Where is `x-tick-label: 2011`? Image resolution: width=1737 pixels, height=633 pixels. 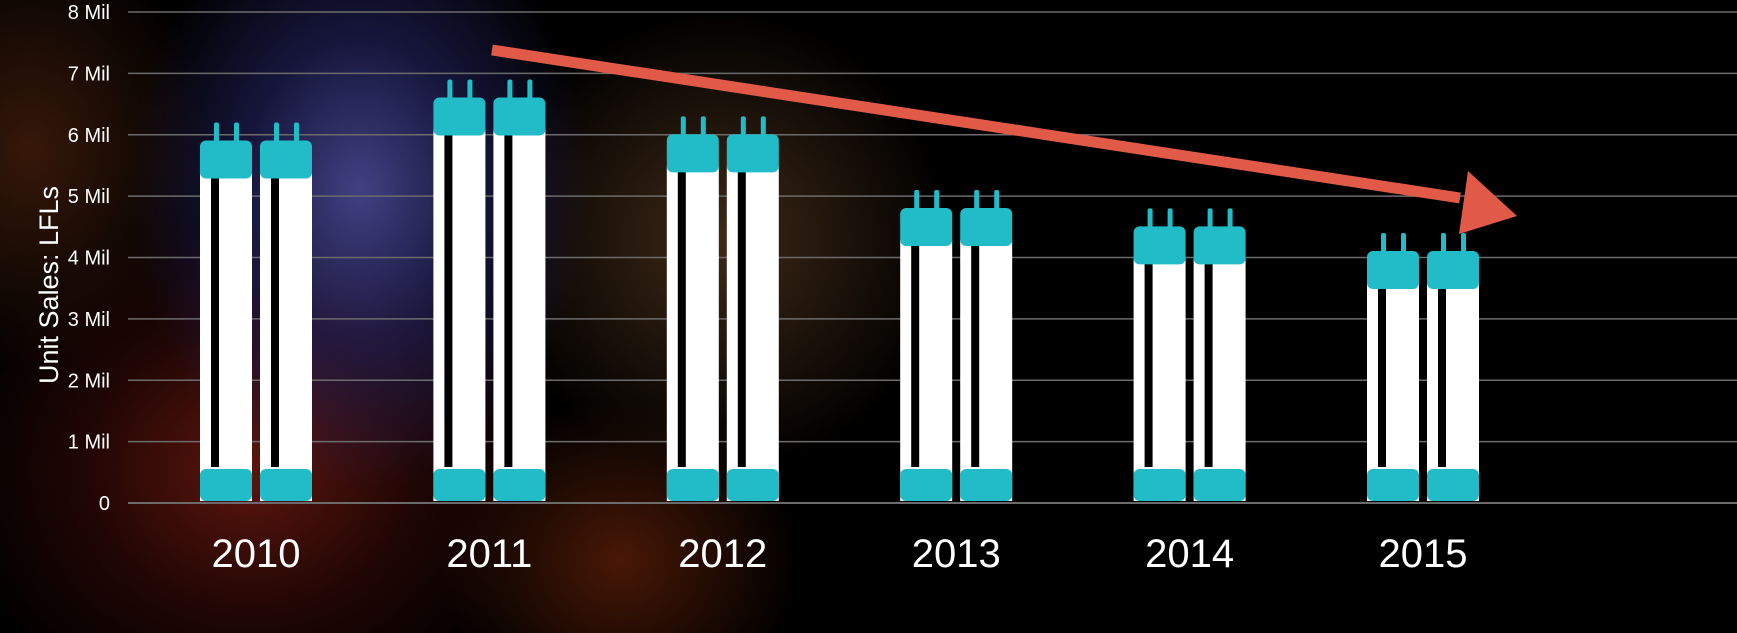
x-tick-label: 2011 is located at coordinates (489, 554).